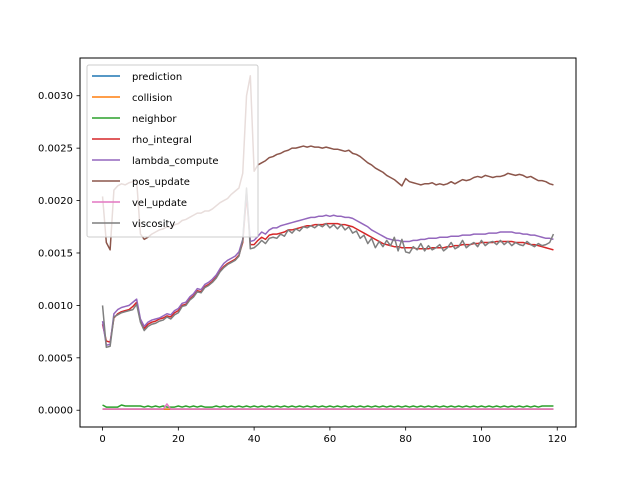  Describe the element at coordinates (55, 201) in the screenshot. I see `y-tick-label: 0.0020` at that location.